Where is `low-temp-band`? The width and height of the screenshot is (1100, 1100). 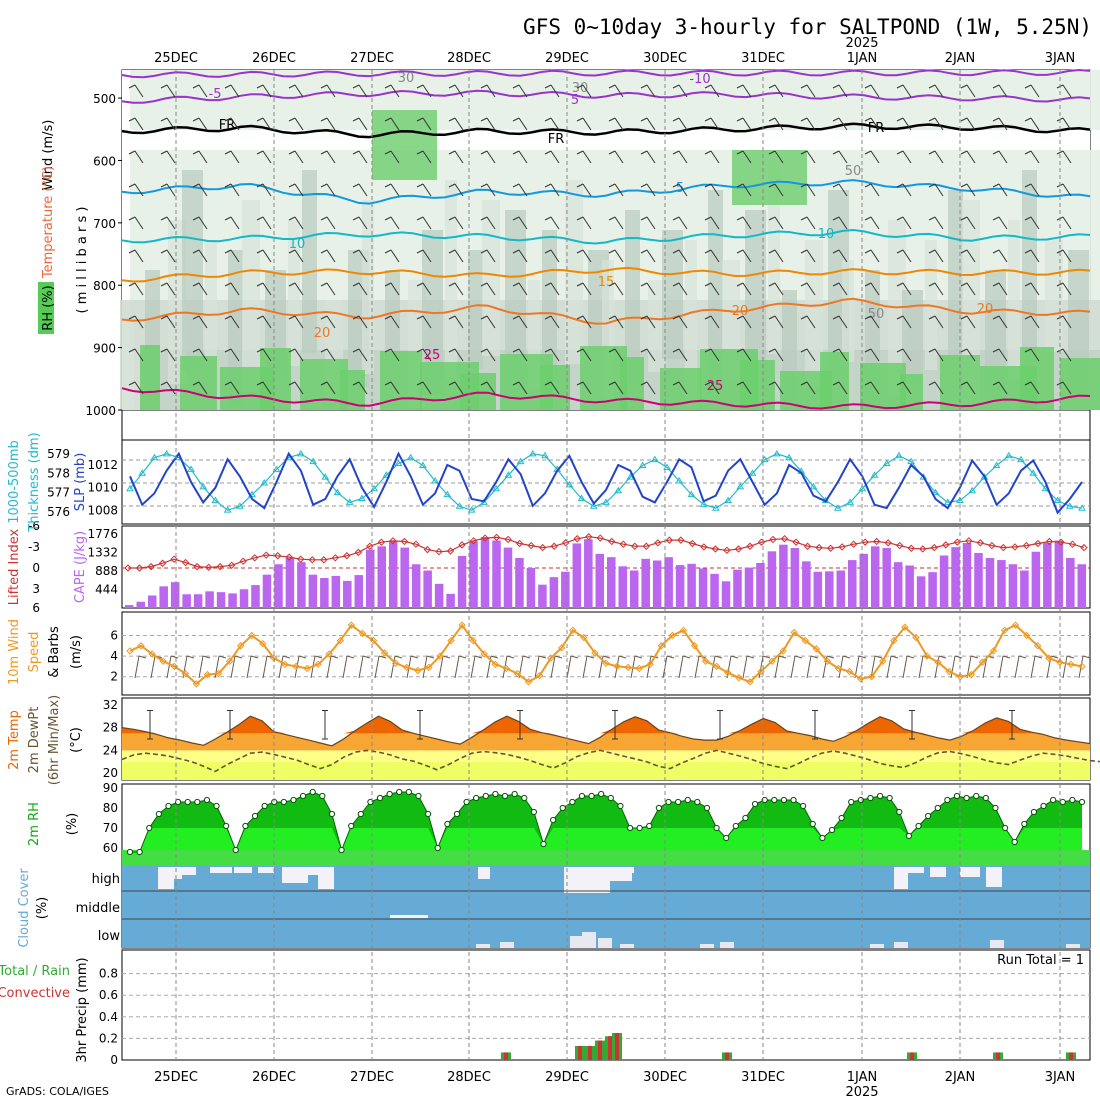
low-temp-band is located at coordinates (606, 770).